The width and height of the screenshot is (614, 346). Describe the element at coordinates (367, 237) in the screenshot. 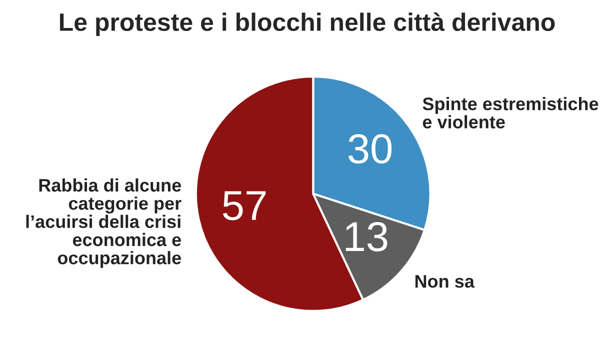

I see `data-label: 13` at that location.